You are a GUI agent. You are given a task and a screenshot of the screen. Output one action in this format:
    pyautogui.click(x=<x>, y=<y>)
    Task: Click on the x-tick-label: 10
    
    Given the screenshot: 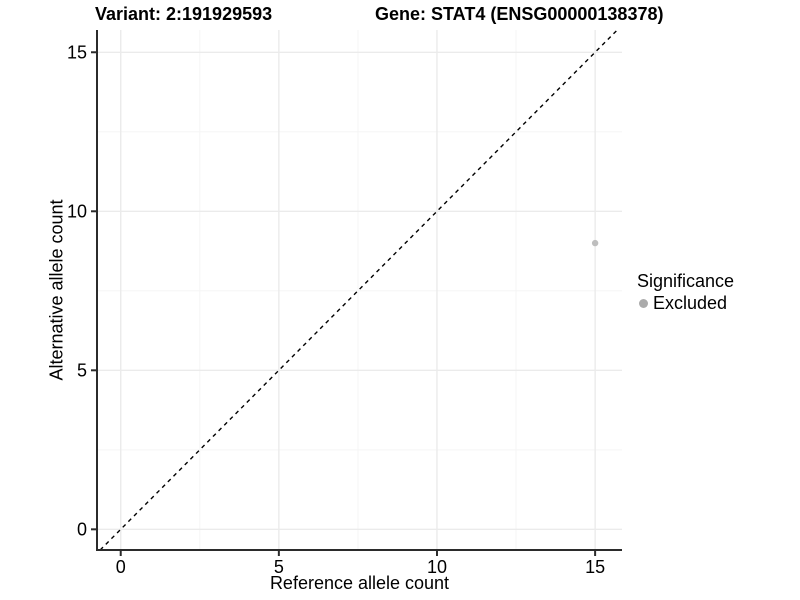 What is the action you would take?
    pyautogui.click(x=437, y=567)
    